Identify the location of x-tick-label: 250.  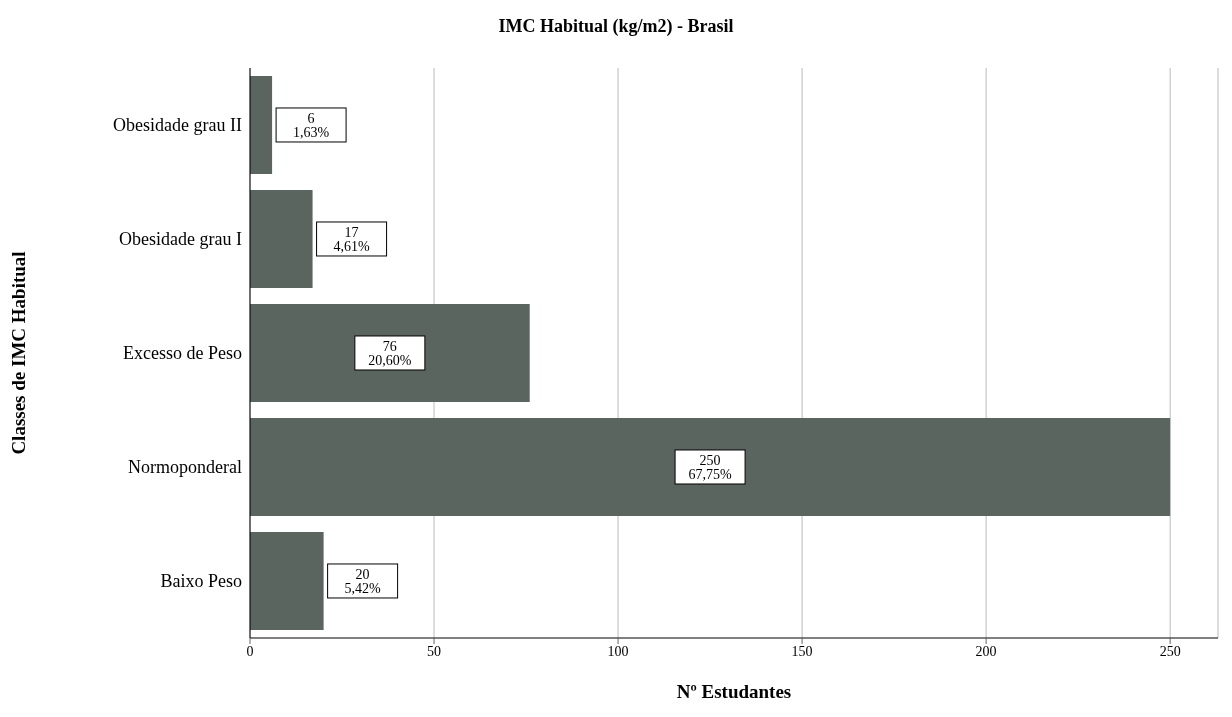
(1170, 651).